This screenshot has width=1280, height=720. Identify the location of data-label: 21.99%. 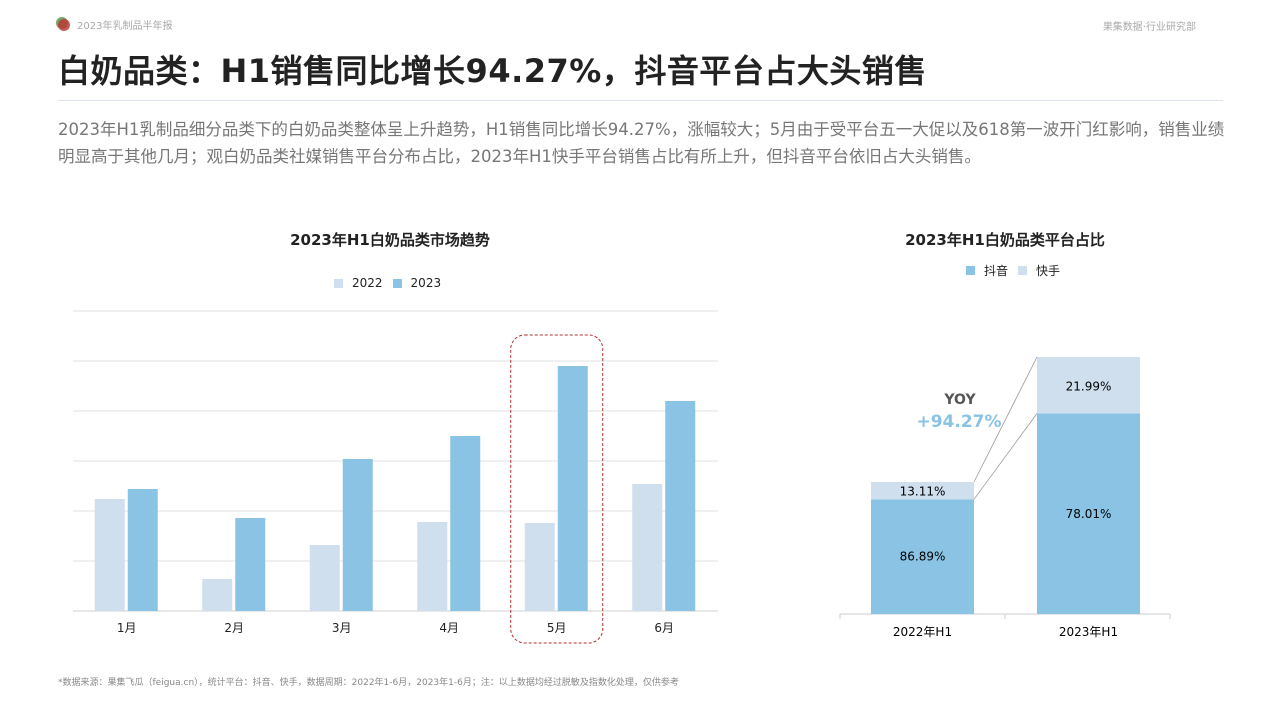
(1089, 386).